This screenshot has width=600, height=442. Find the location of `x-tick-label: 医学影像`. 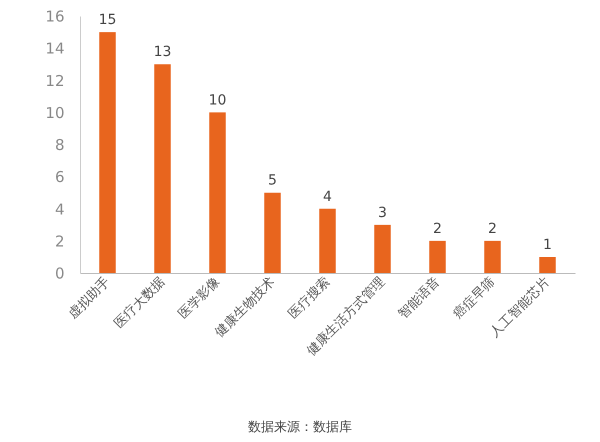

x-tick-label: 医学影像 is located at coordinates (200, 298).